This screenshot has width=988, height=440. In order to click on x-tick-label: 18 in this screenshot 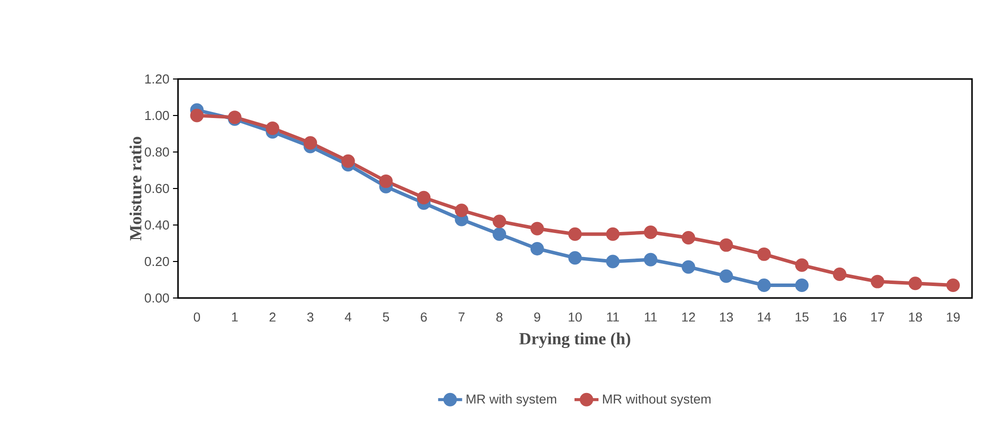, I will do `click(915, 317)`.